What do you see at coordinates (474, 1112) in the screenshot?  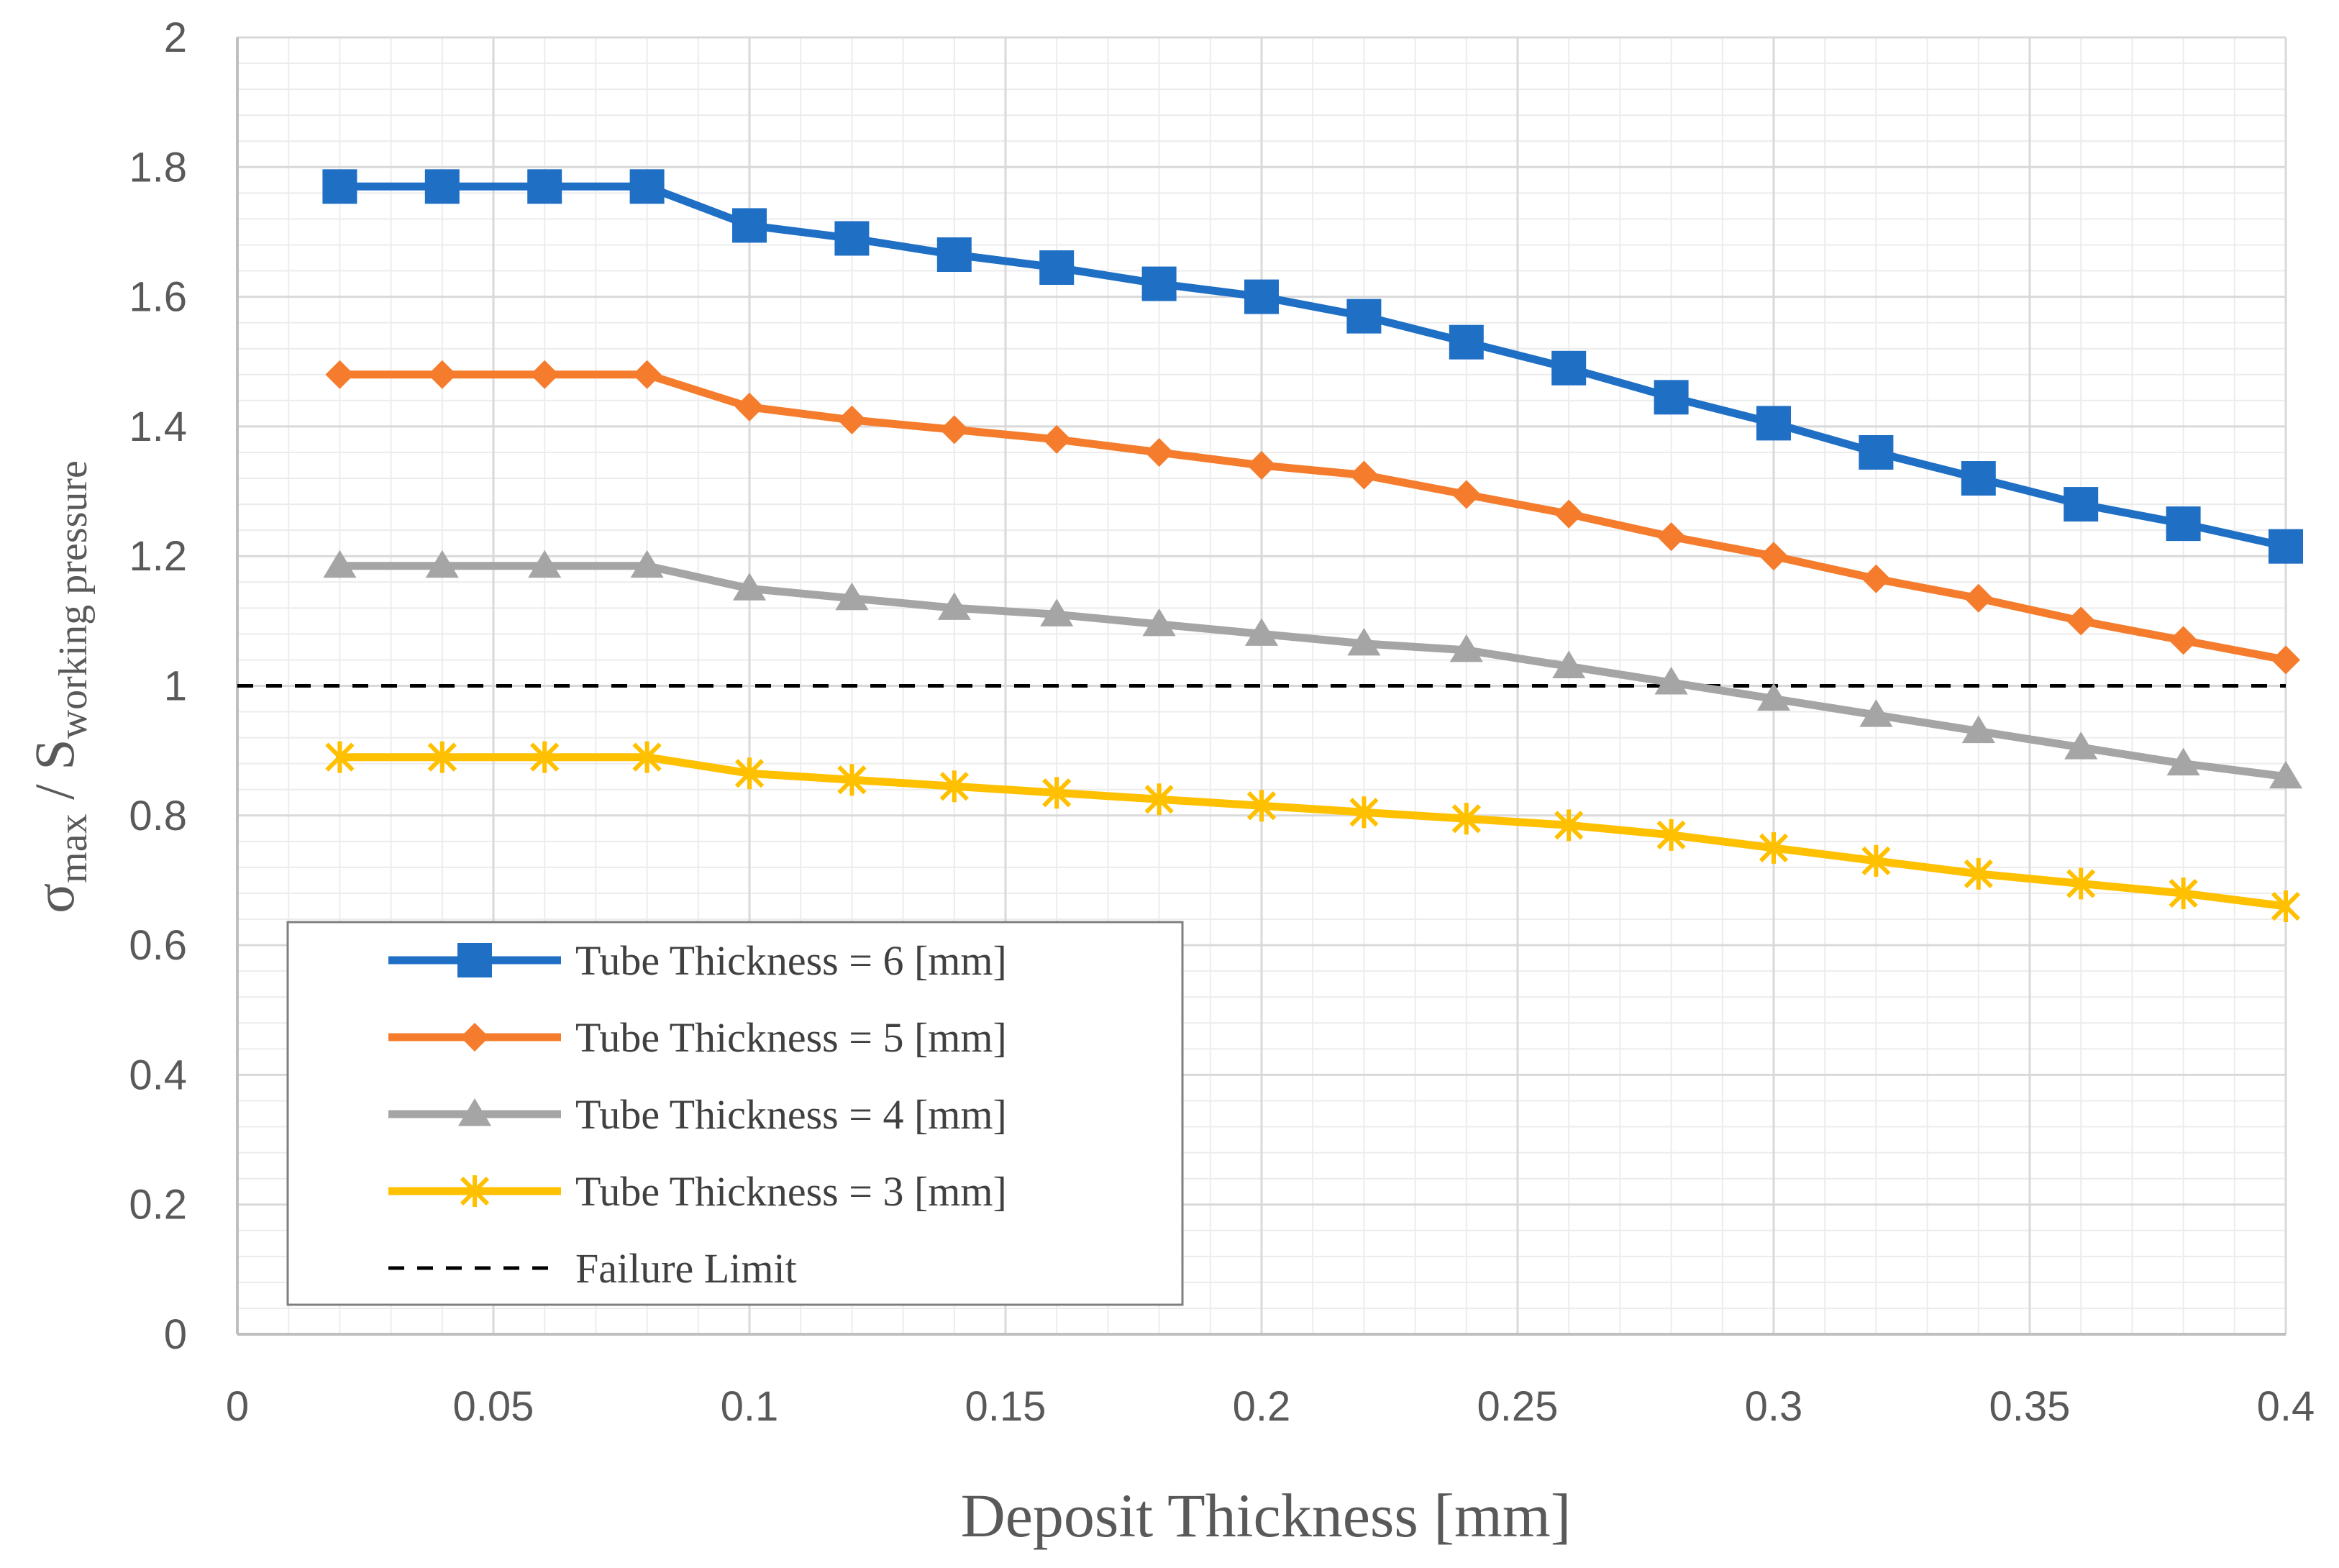 I see `legend-item-3-swatch-marker` at bounding box center [474, 1112].